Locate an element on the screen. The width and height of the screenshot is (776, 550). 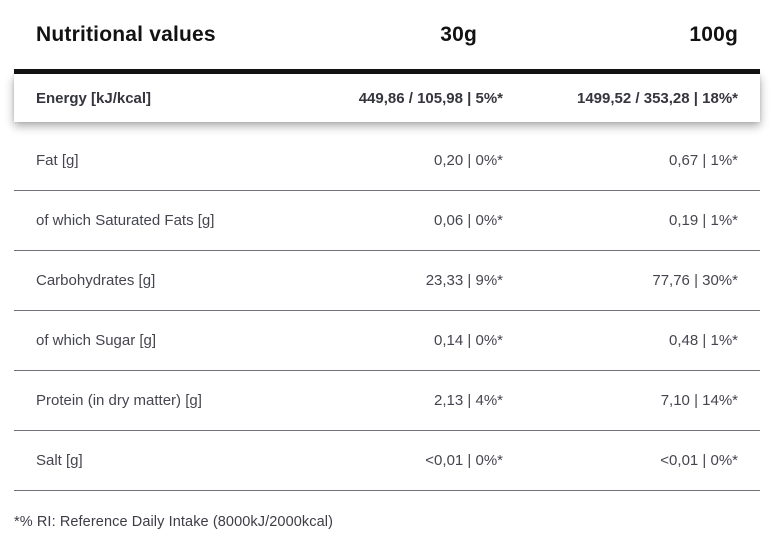
table-row-salt: Salt [g] <0,01 | 0%* <0,01 | 0%* is located at coordinates (387, 461).